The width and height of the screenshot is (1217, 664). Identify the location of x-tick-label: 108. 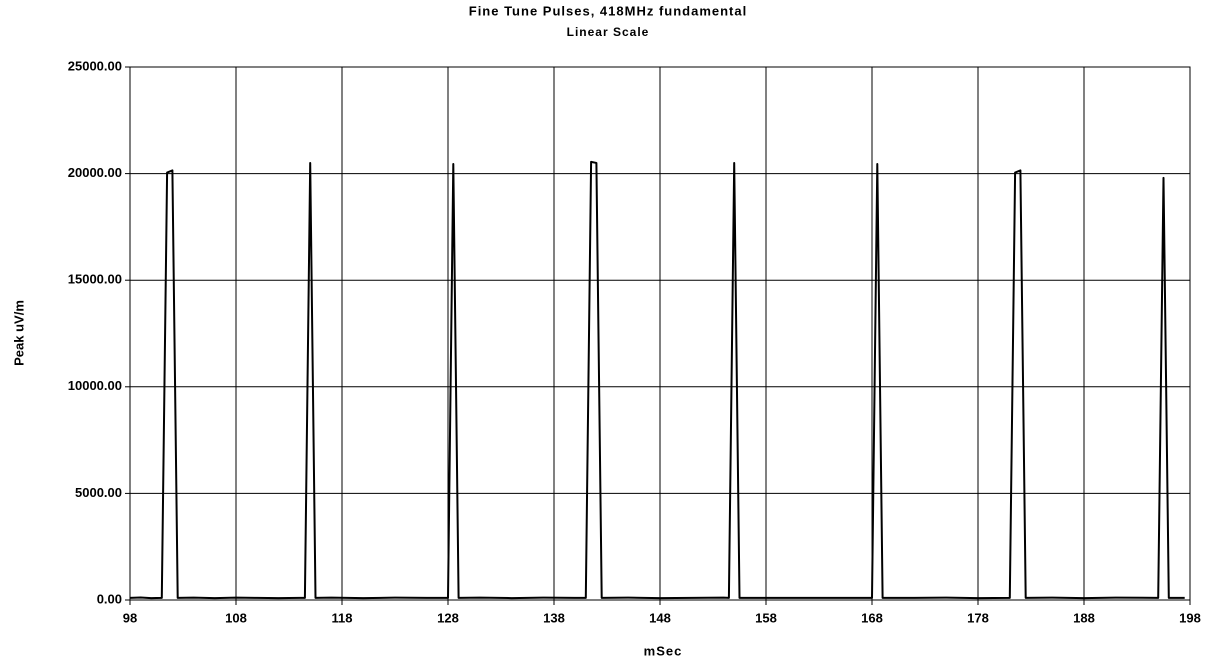
(236, 617).